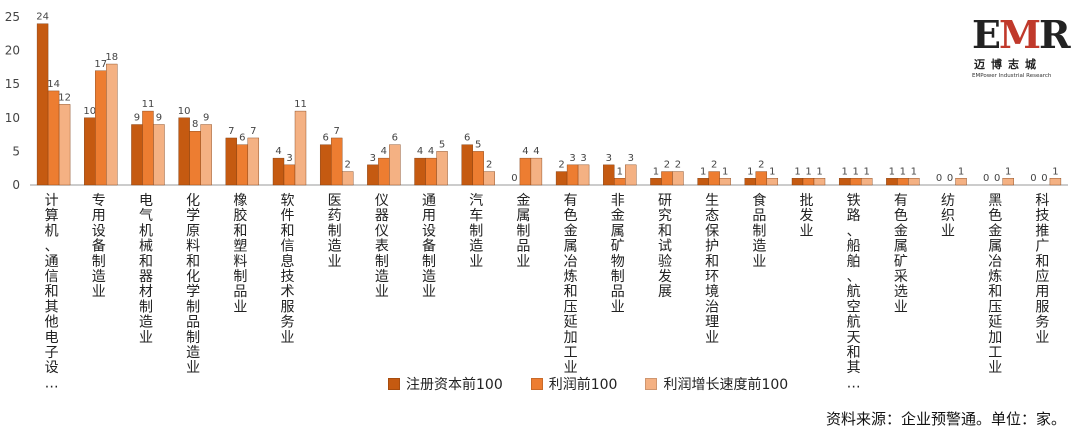 The height and width of the screenshot is (438, 1080). Describe the element at coordinates (231, 131) in the screenshot. I see `bar-value-label: 7` at that location.